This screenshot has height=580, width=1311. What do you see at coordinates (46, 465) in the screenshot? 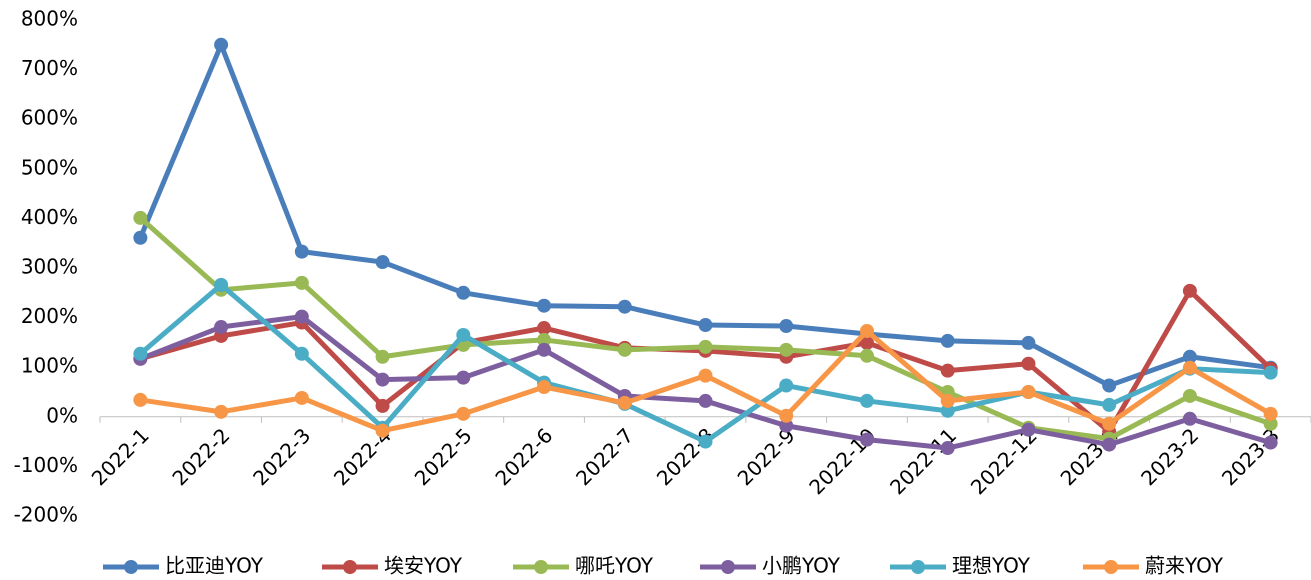
I see `y-tick-label: -100%` at bounding box center [46, 465].